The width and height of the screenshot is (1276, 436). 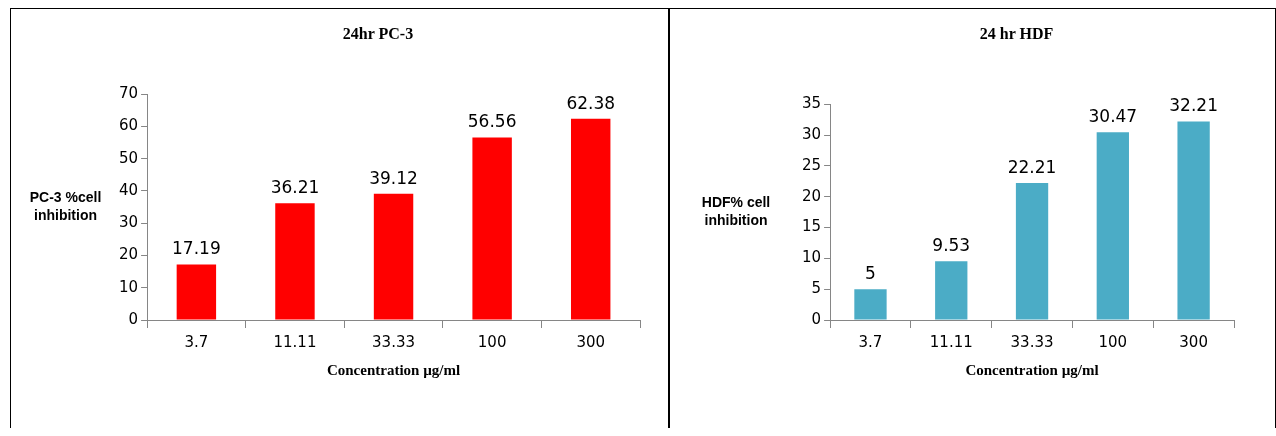 What do you see at coordinates (196, 248) in the screenshot?
I see `data-label: 17.19` at bounding box center [196, 248].